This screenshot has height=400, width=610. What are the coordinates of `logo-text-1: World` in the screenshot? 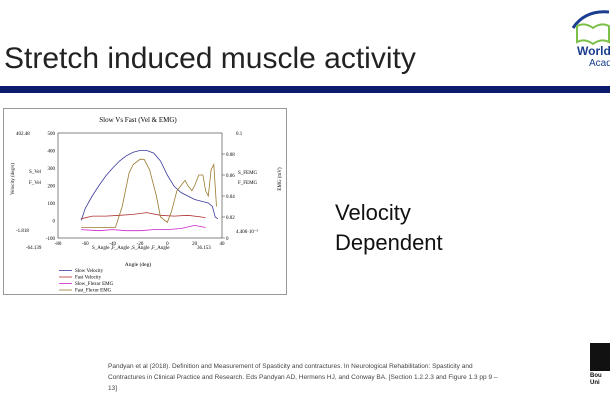 It's located at (593, 51).